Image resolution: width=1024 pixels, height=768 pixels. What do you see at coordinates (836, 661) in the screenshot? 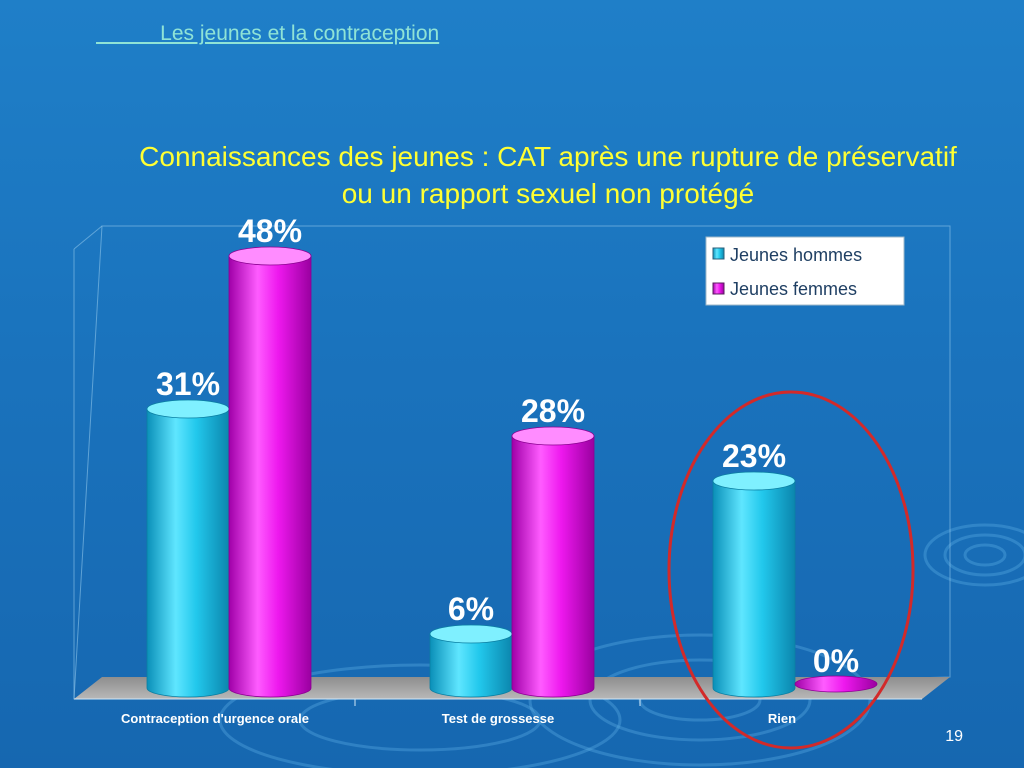
I see `data-label-jeunes-femmes-2: 0%` at bounding box center [836, 661].